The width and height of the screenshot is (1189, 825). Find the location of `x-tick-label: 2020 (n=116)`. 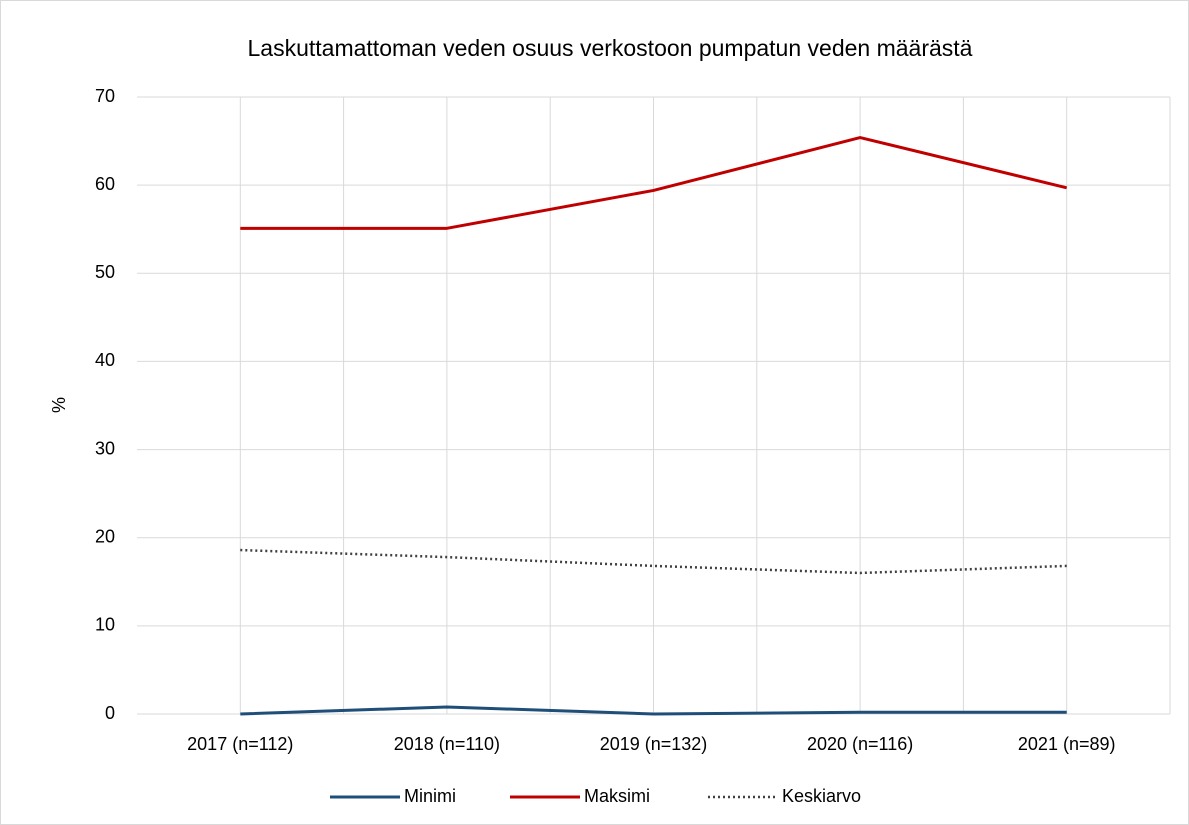

x-tick-label: 2020 (n=116) is located at coordinates (860, 744).